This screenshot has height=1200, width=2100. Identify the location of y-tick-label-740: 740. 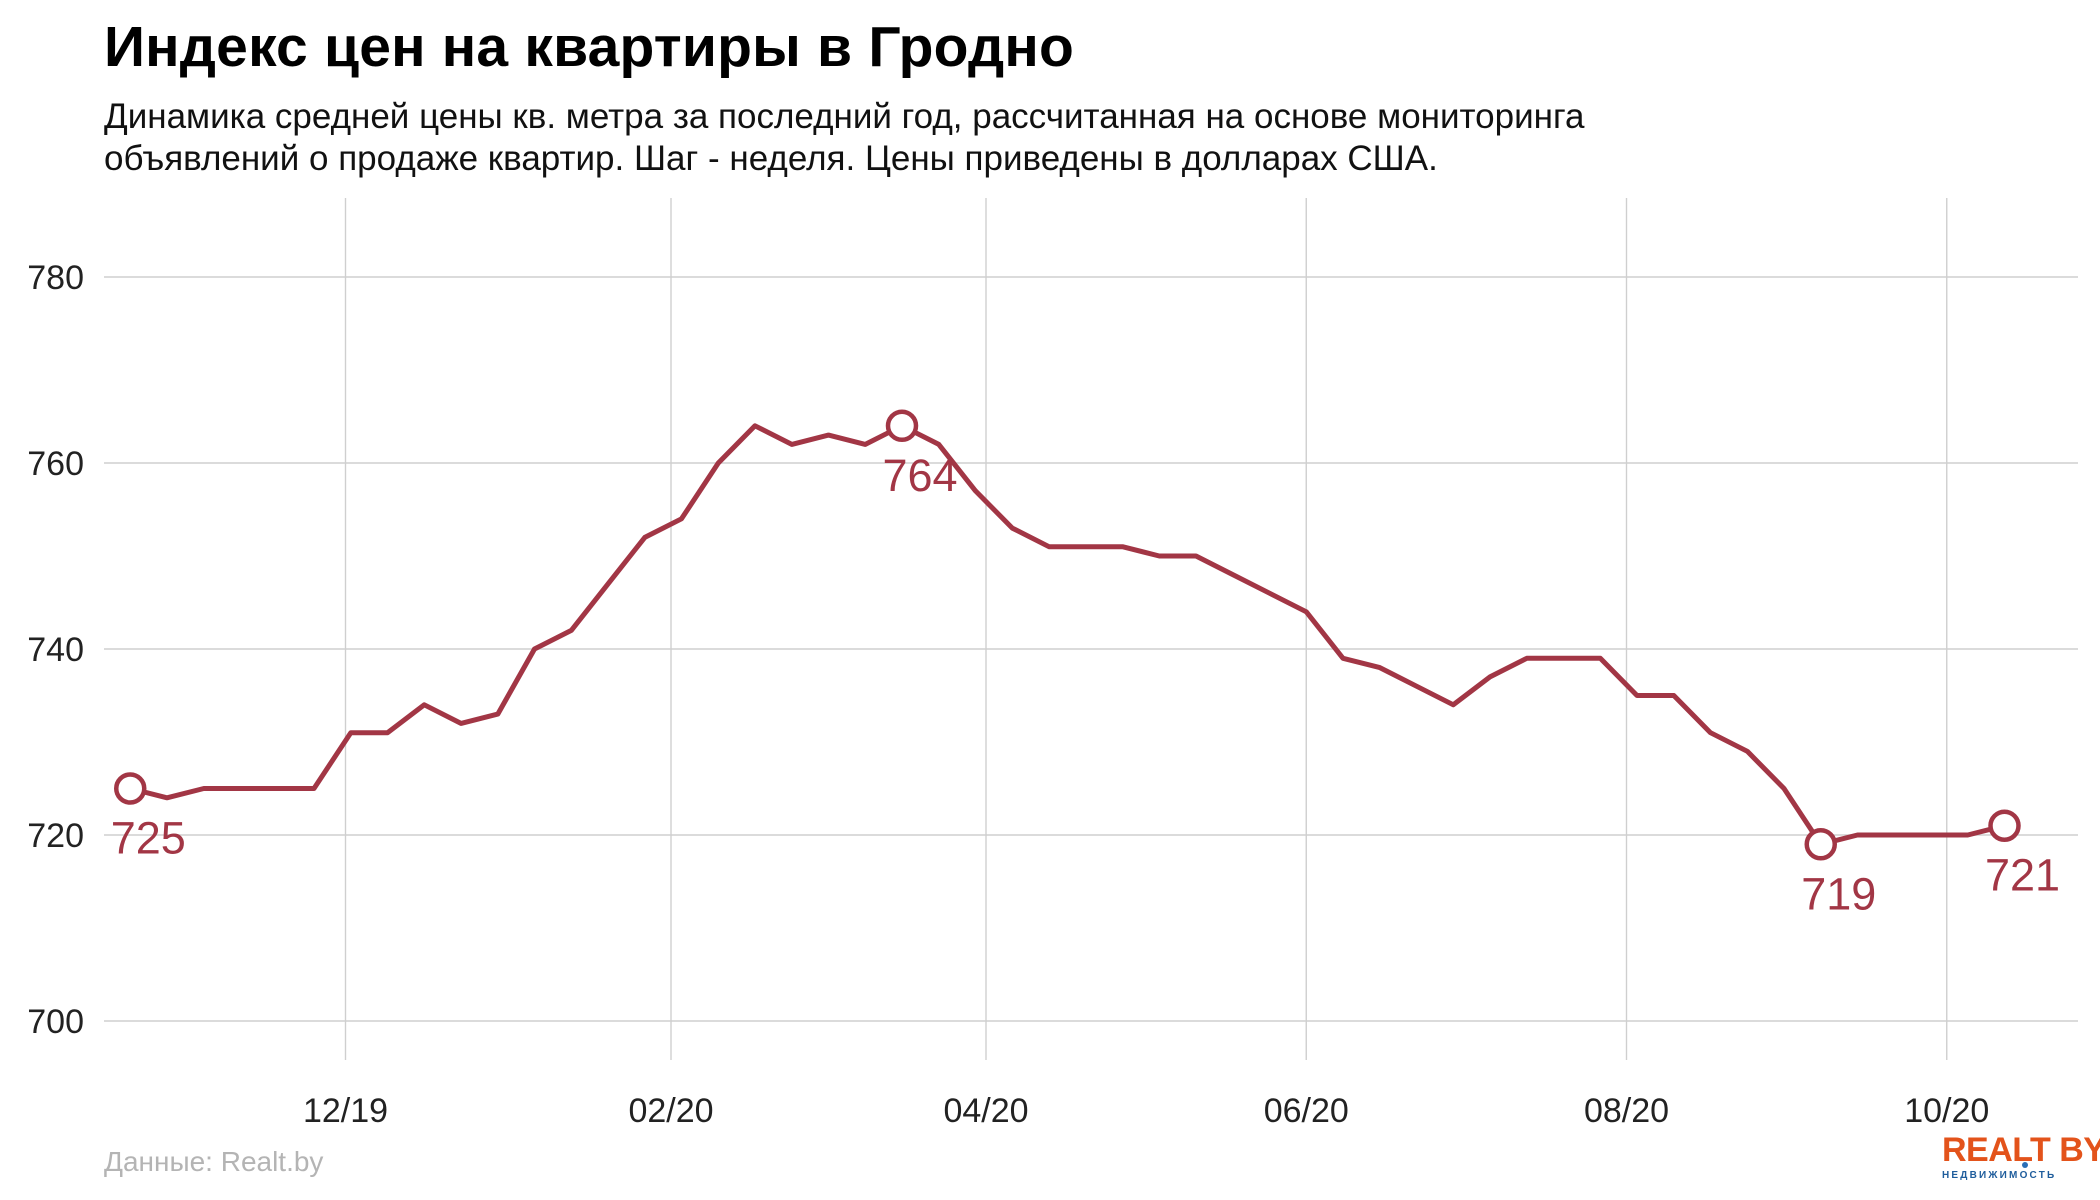
(55, 650).